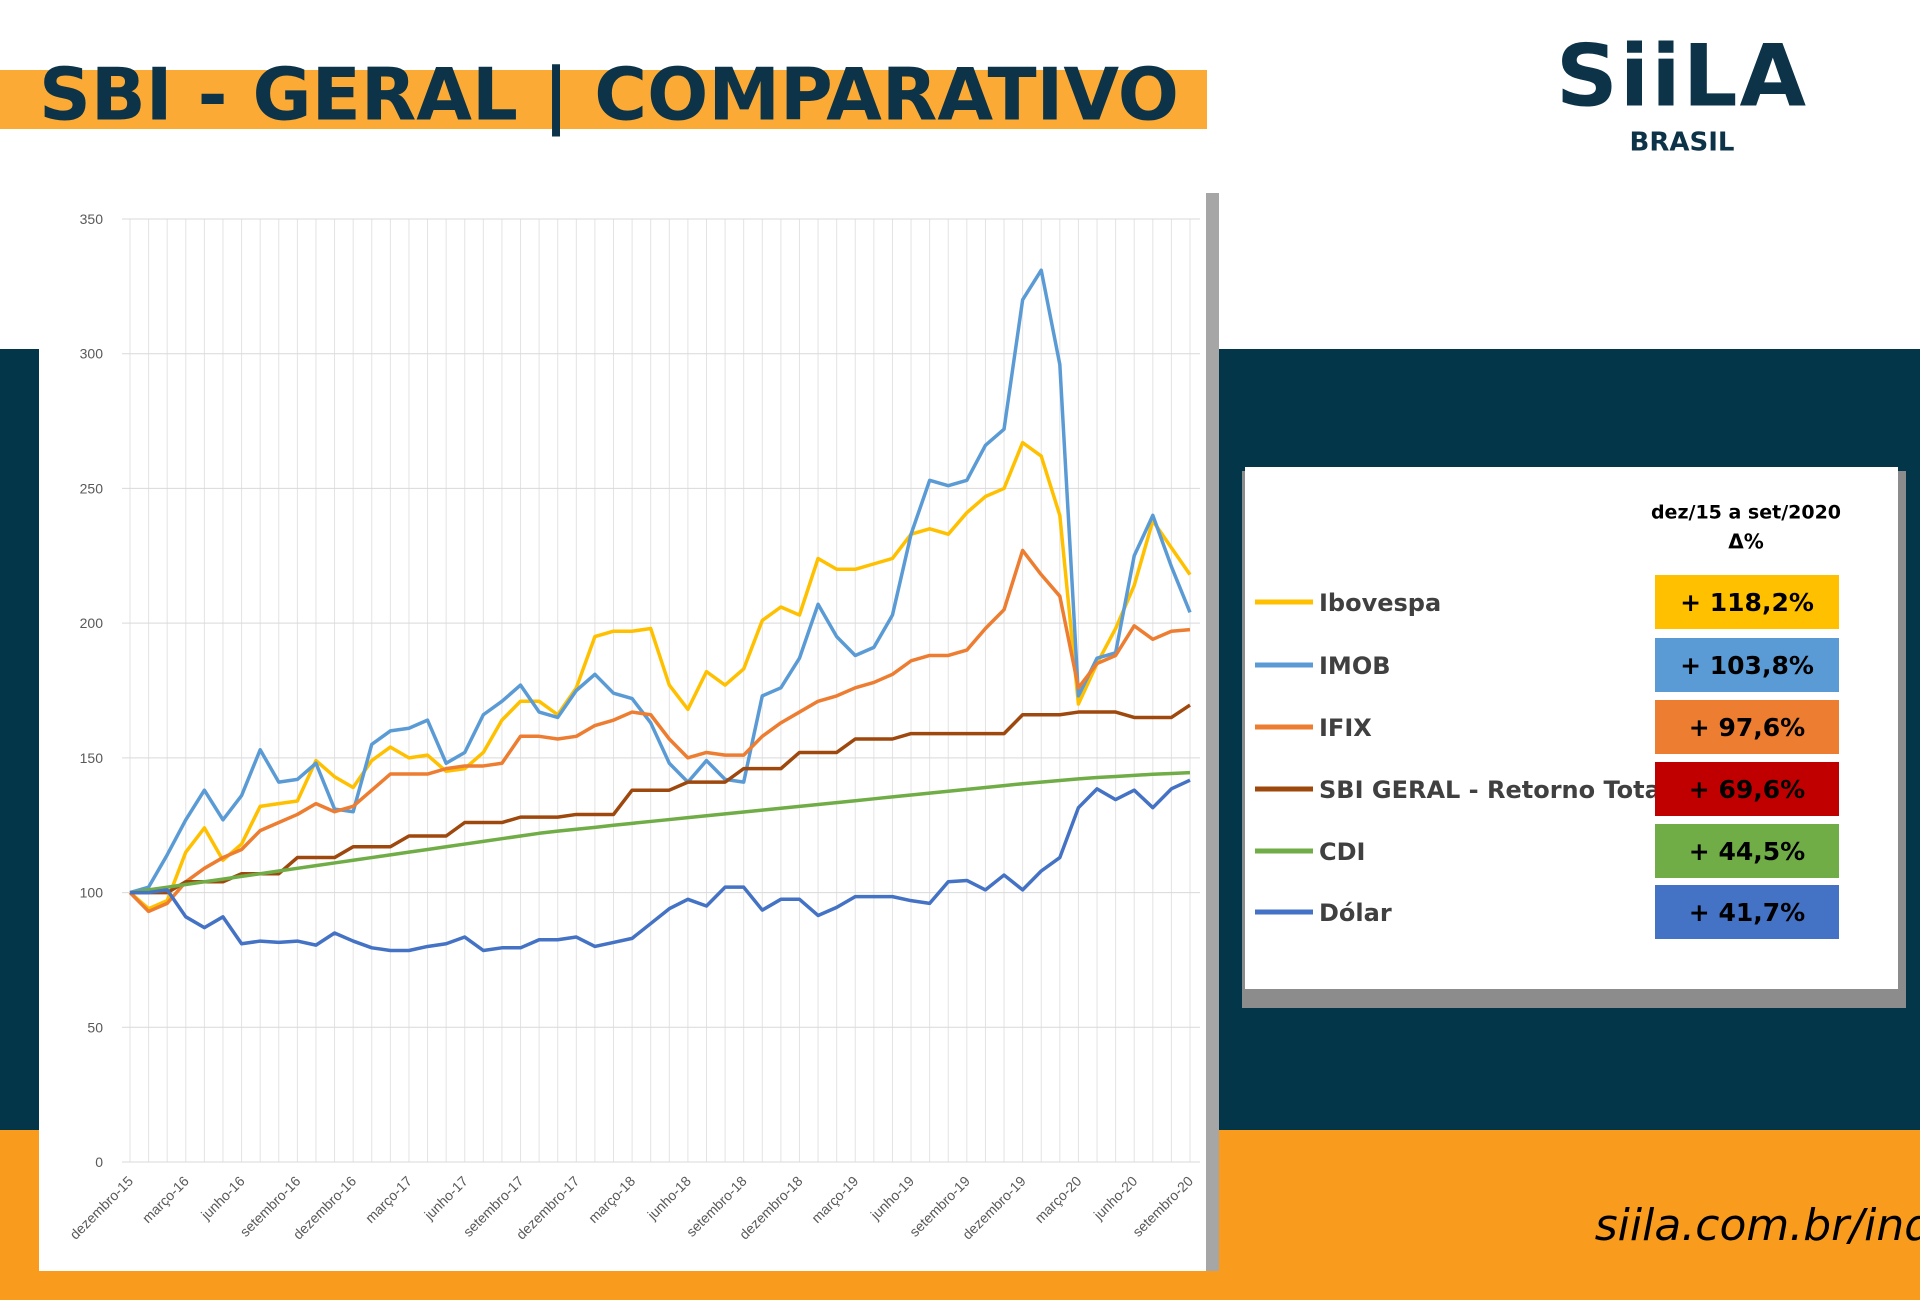 This screenshot has height=1300, width=1920. What do you see at coordinates (1757, 1225) in the screenshot?
I see `footer-url: siila.com.br/index` at bounding box center [1757, 1225].